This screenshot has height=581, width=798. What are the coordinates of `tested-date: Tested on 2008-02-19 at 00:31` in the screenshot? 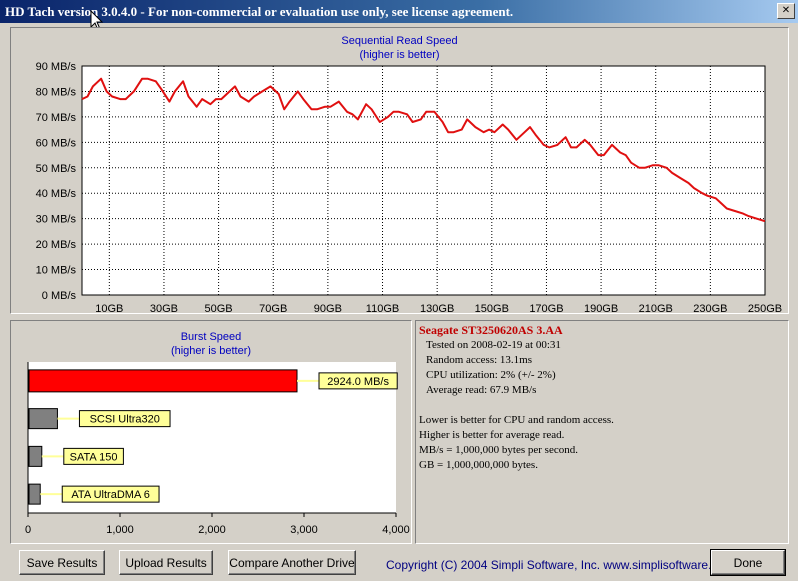 It's located at (493, 345).